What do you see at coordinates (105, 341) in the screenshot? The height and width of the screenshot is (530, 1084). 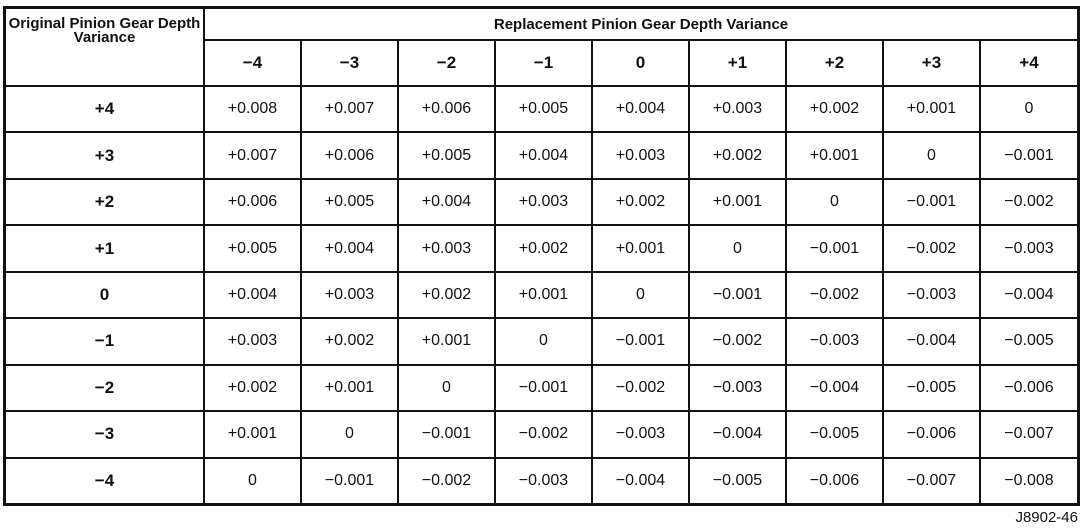 I see `row-header: −1` at bounding box center [105, 341].